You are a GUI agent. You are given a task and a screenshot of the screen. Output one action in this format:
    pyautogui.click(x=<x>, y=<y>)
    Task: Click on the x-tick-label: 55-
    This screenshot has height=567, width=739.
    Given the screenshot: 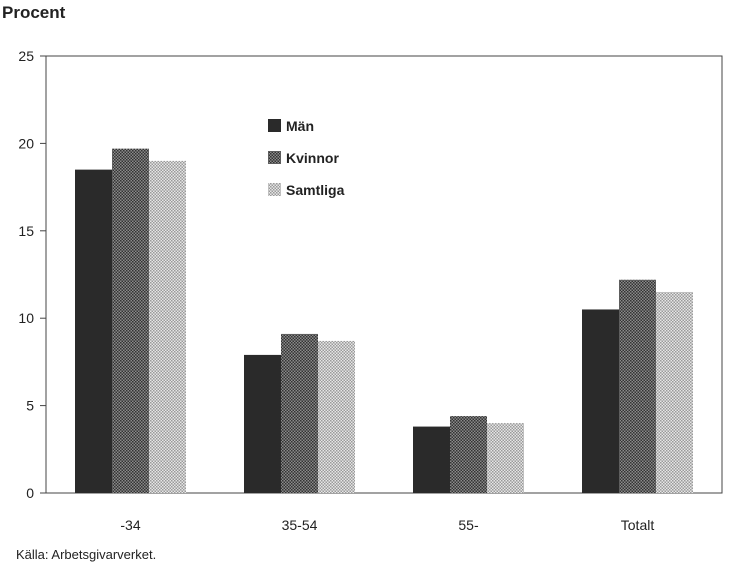 What is the action you would take?
    pyautogui.click(x=468, y=525)
    